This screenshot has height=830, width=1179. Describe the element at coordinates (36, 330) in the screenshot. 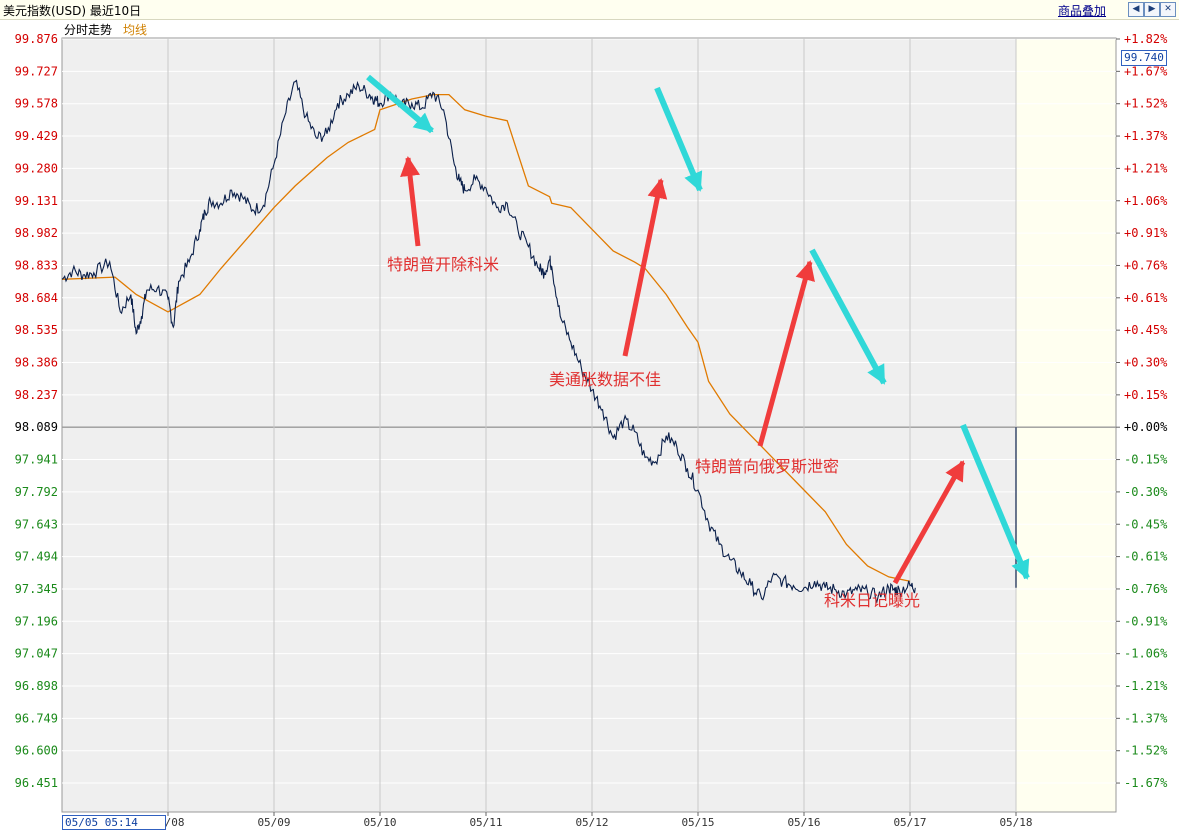

I see `y-tick-label: 98.535` at that location.